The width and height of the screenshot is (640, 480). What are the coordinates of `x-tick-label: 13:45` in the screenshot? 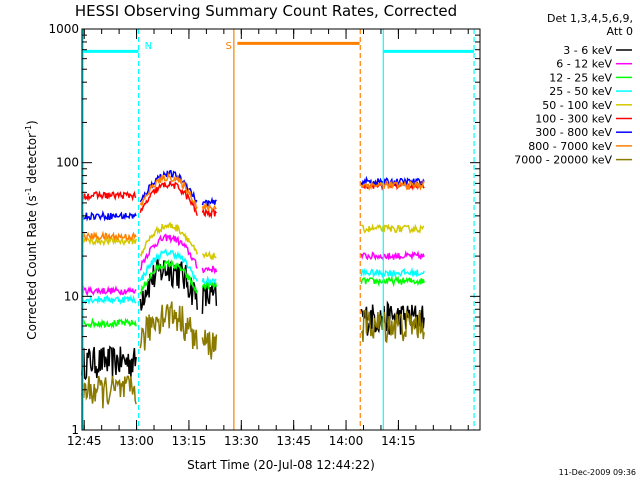 It's located at (293, 441).